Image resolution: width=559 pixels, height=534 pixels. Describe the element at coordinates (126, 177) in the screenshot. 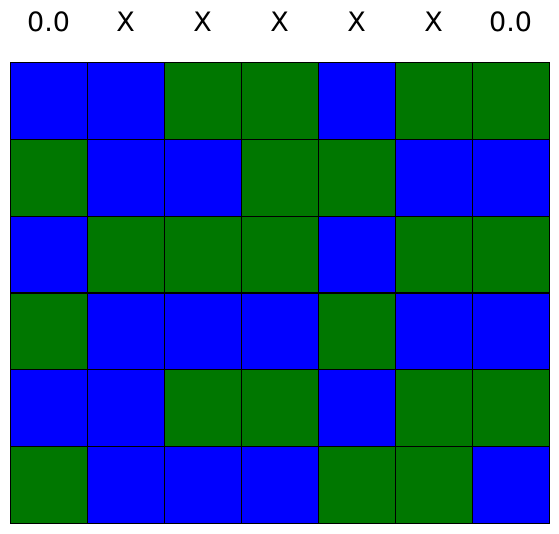

I see `cell-r1-c1` at that location.